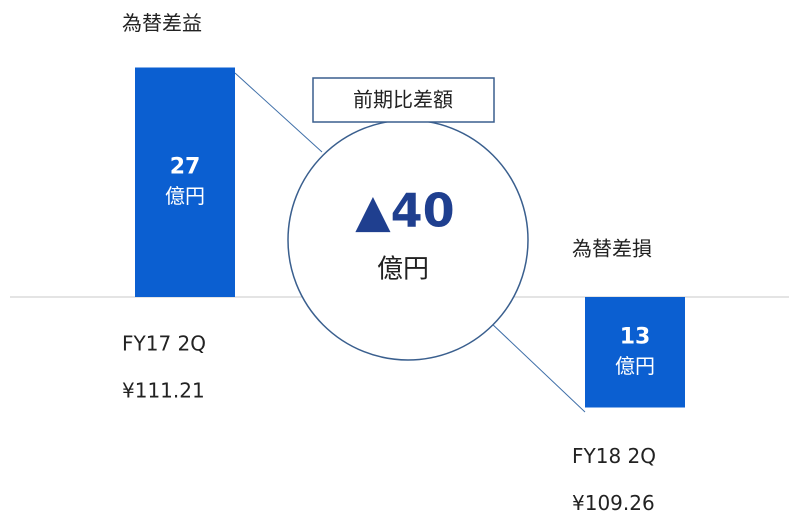 The height and width of the screenshot is (518, 789). Describe the element at coordinates (163, 391) in the screenshot. I see `rate-label: ¥111.21` at that location.